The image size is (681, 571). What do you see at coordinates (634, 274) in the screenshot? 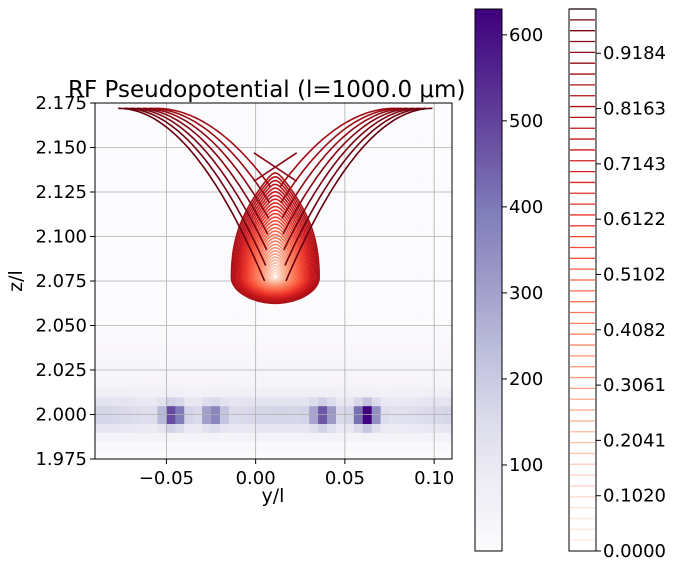
I see `contour-colorbar-label: 0.5102` at bounding box center [634, 274].